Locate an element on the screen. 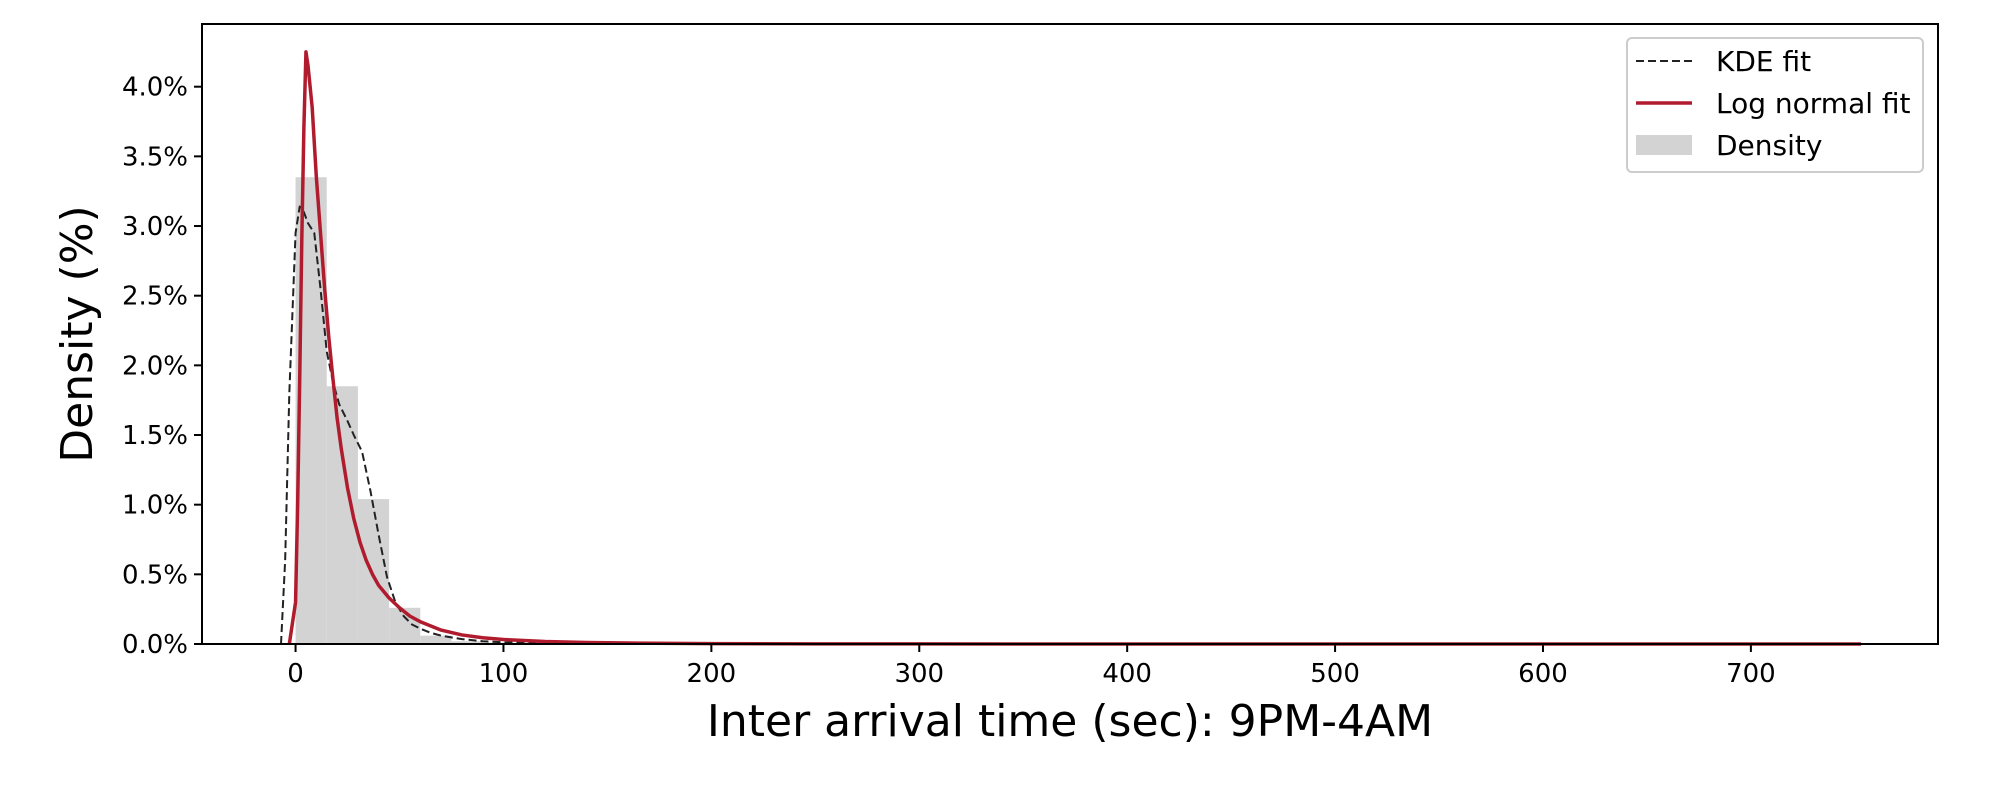 The height and width of the screenshot is (800, 2000). x-tick-label: 0 is located at coordinates (295, 674).